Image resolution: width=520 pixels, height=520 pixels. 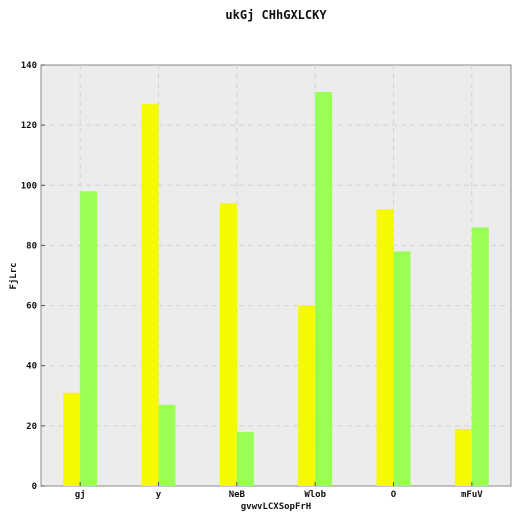 What do you see at coordinates (80, 494) in the screenshot?
I see `x-tick-label: gj` at bounding box center [80, 494].